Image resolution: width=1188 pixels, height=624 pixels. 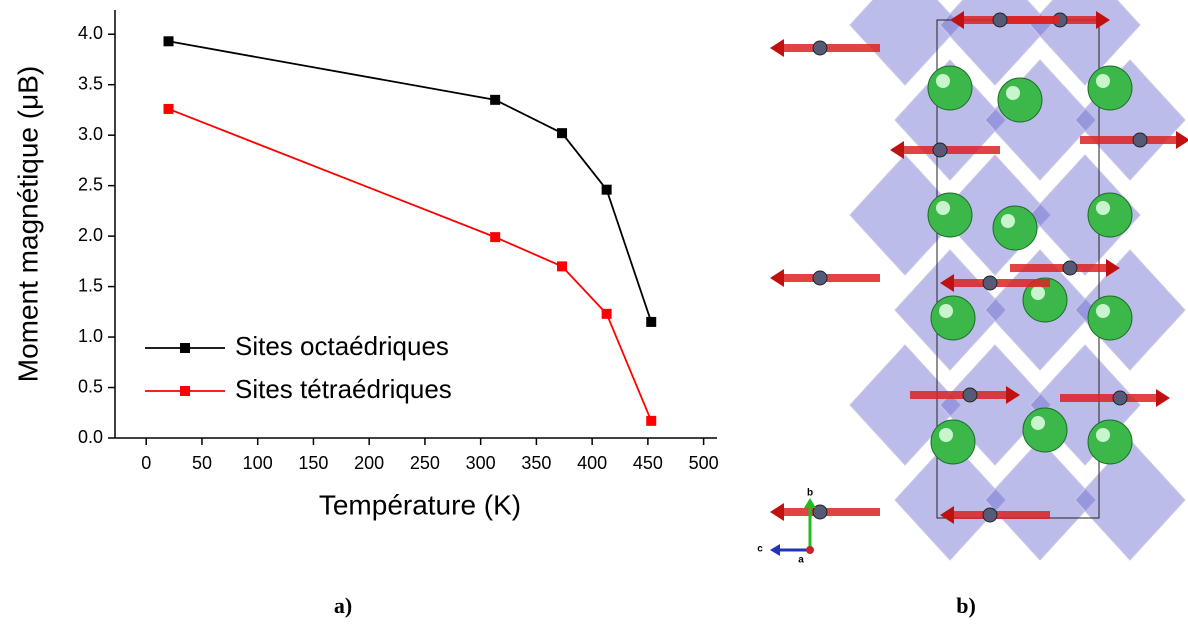 I want to click on x-tick-label: 50, so click(x=202, y=463).